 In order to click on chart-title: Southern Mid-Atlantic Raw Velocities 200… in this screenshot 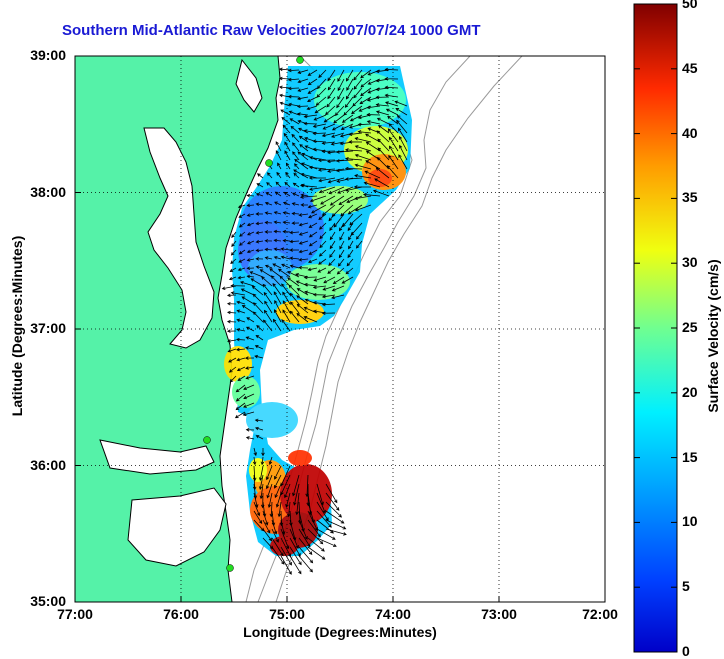, I will do `click(271, 30)`.